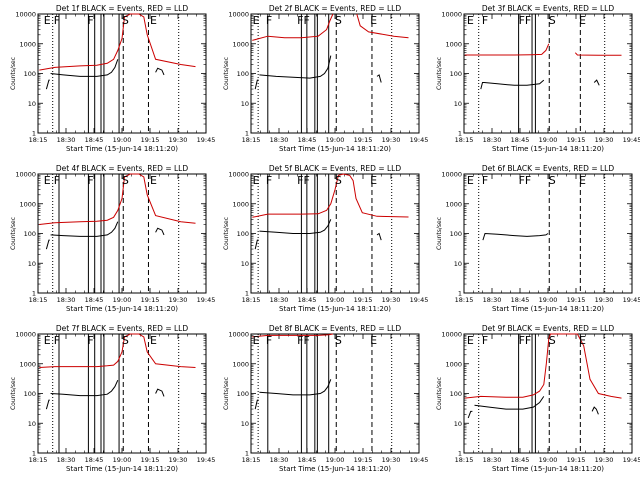 The width and height of the screenshot is (640, 480). What do you see at coordinates (122, 8) in the screenshot?
I see `panel-title: Det 1f BLACK = Events, RED = LLD` at bounding box center [122, 8].